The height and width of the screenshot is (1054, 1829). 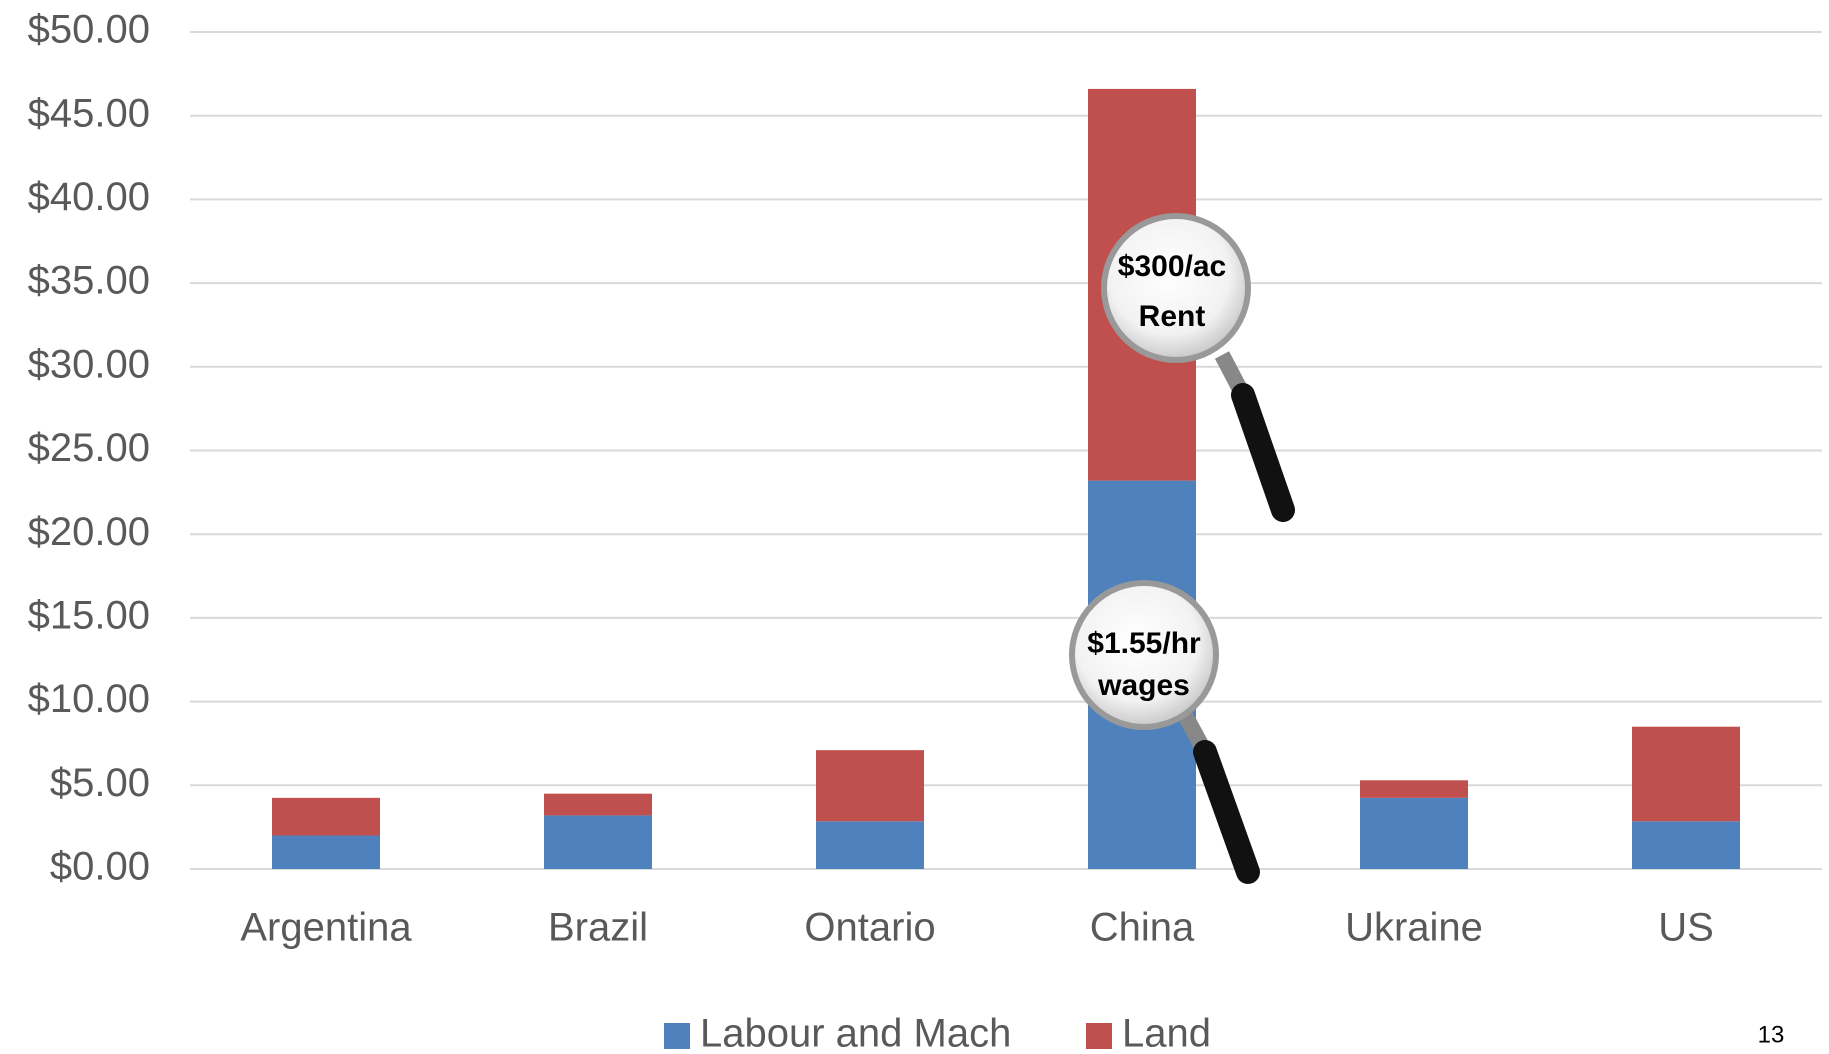 I want to click on y-tick-label: $20.00, so click(x=89, y=532).